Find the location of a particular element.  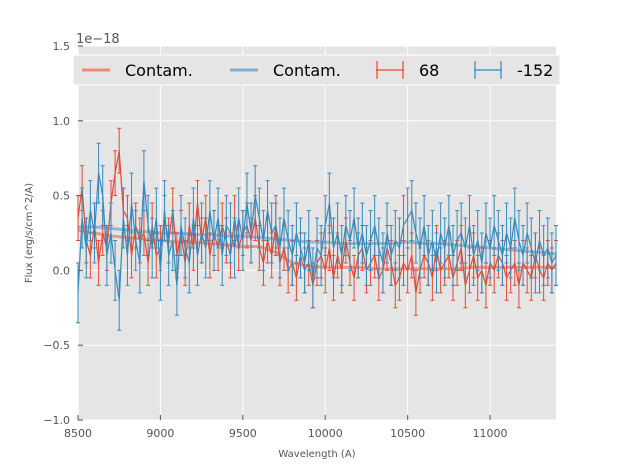

legend-entry-label: -152 is located at coordinates (535, 70).